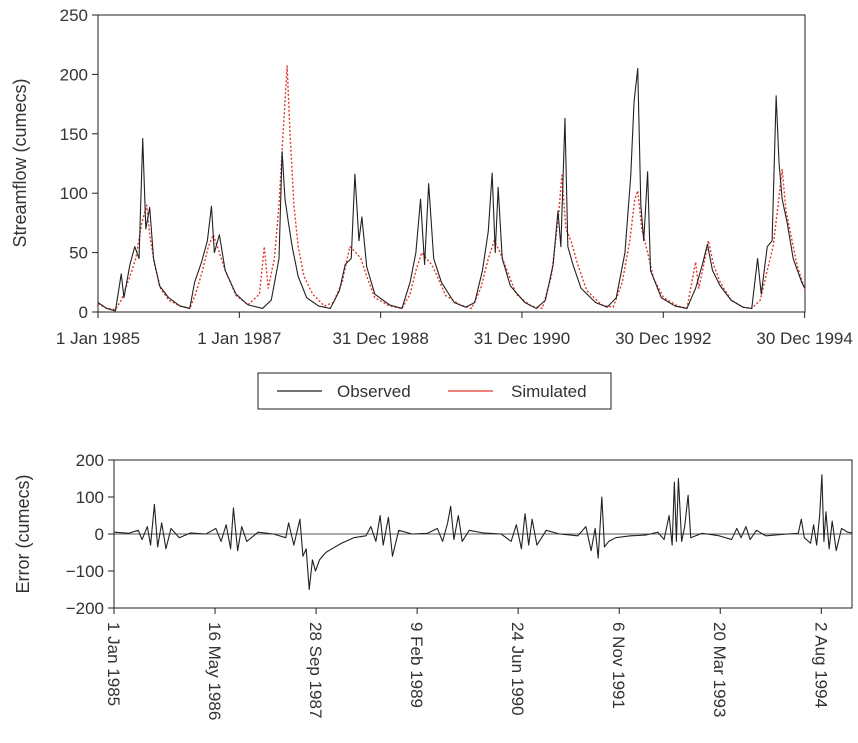 The height and width of the screenshot is (743, 858). I want to click on x-tick-label: 6 Nov 1991, so click(618, 665).